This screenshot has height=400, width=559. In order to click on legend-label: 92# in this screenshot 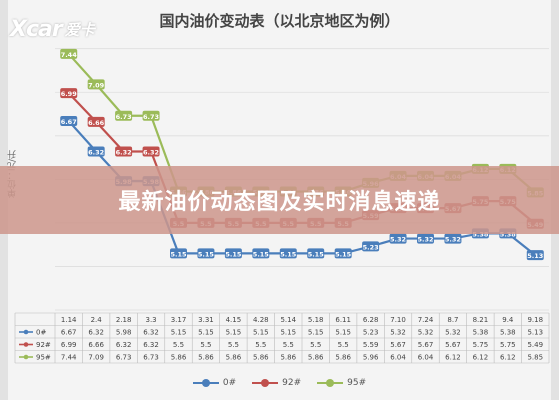, I will do `click(292, 383)`.